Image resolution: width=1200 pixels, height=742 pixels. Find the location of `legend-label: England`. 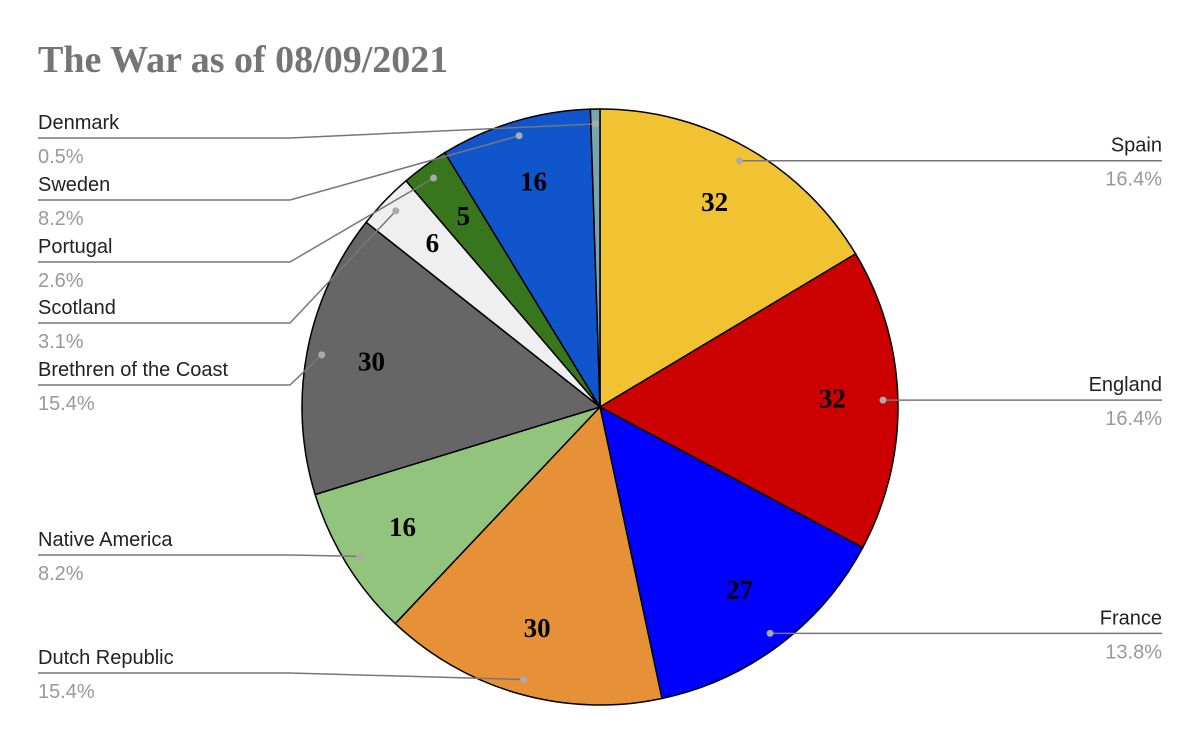

legend-label: England is located at coordinates (1125, 385).